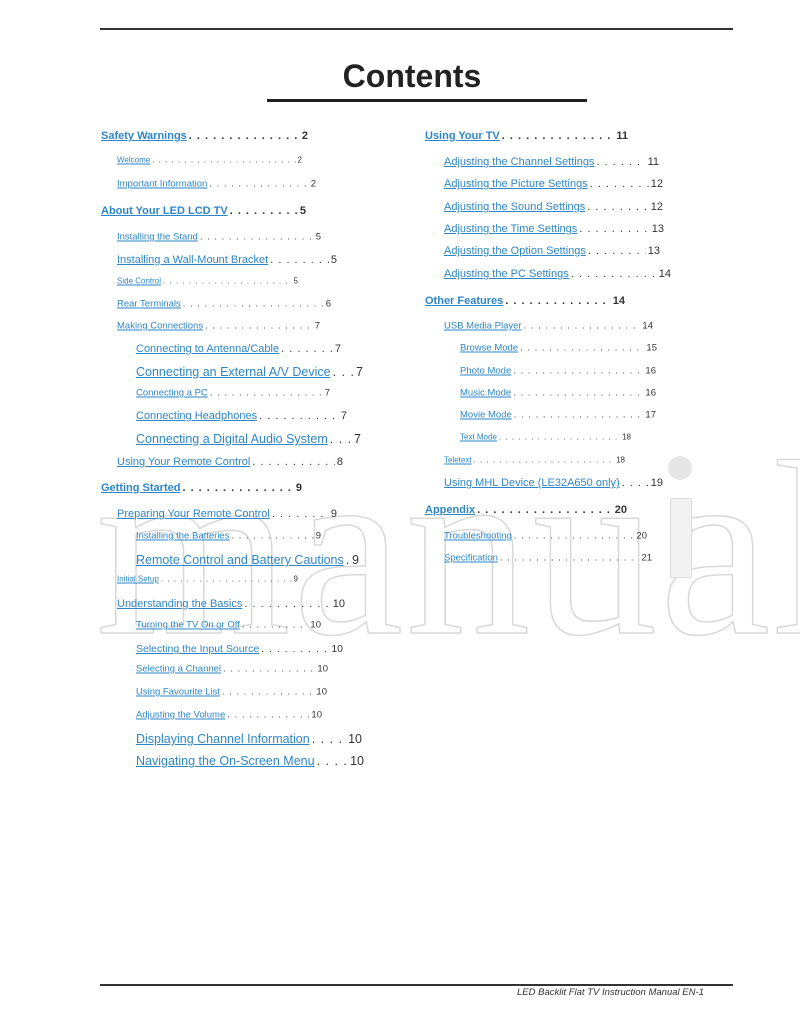  Describe the element at coordinates (197, 416) in the screenshot. I see `toc-link: Connecting Headphones` at that location.